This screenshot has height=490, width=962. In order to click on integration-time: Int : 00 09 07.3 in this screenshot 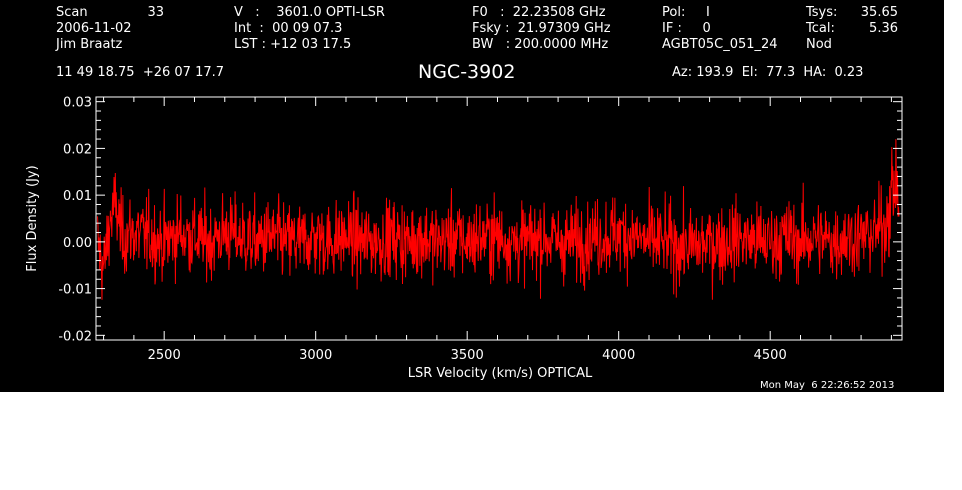, I will do `click(288, 28)`.